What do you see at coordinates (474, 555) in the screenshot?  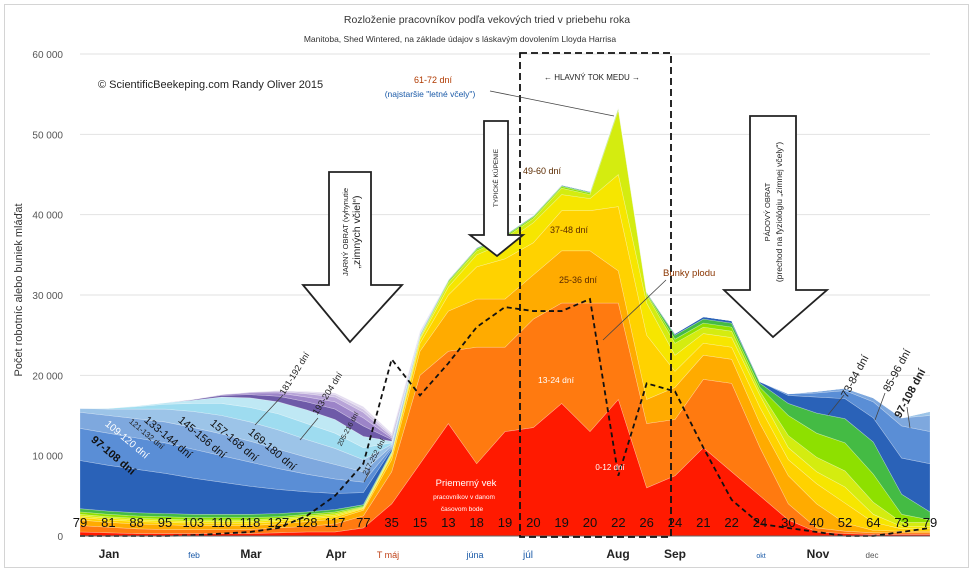 I see `month-label: júna` at bounding box center [474, 555].